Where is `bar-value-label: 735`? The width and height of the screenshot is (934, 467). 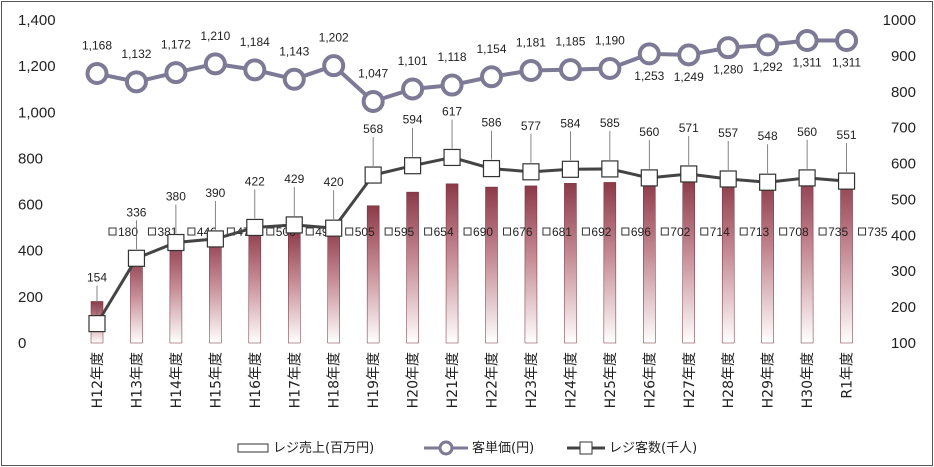 bar-value-label: 735 is located at coordinates (878, 232).